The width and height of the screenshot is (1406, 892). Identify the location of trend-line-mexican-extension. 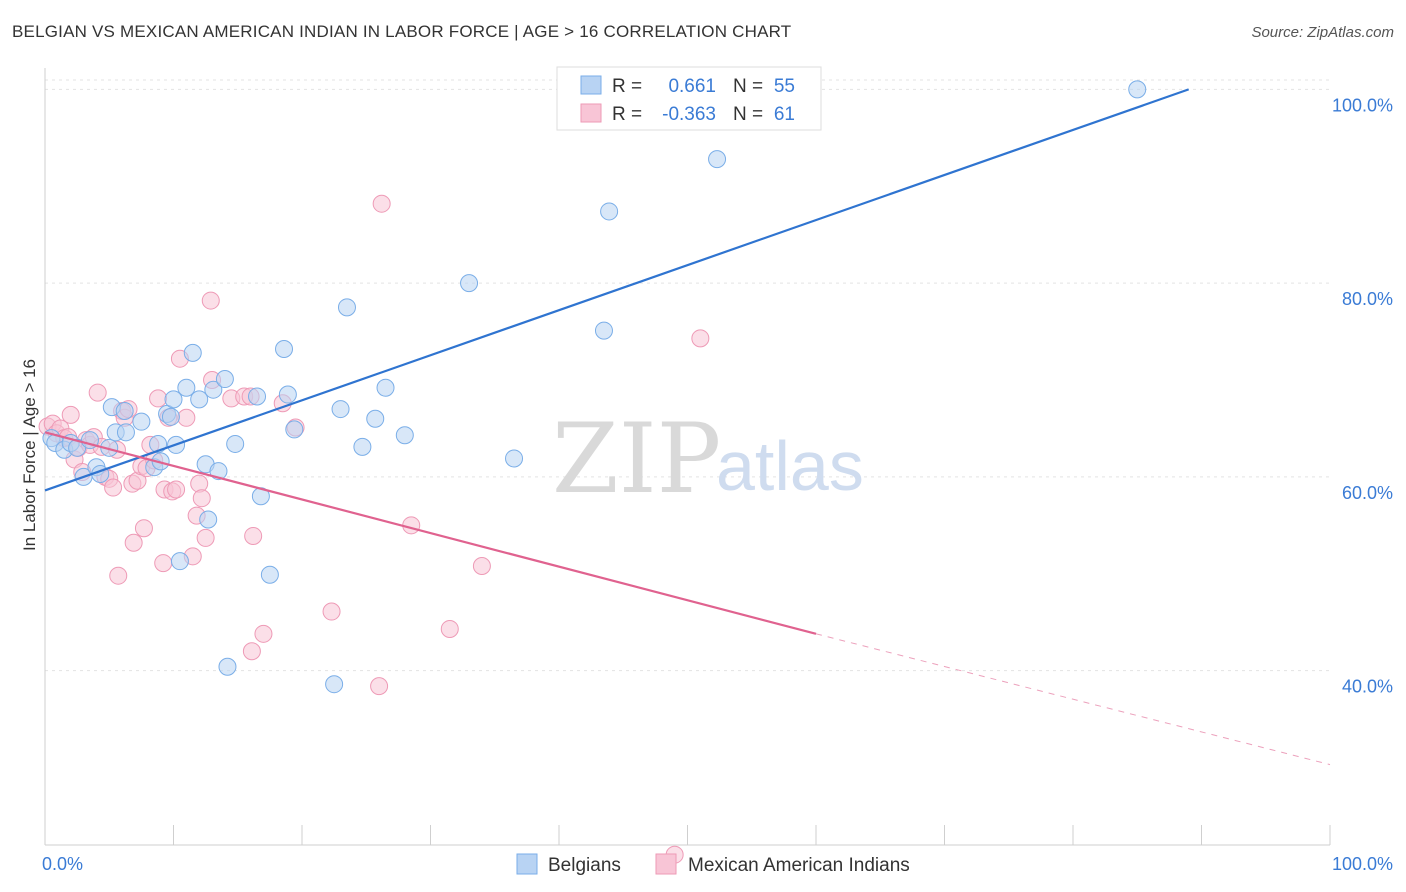
(1073, 699).